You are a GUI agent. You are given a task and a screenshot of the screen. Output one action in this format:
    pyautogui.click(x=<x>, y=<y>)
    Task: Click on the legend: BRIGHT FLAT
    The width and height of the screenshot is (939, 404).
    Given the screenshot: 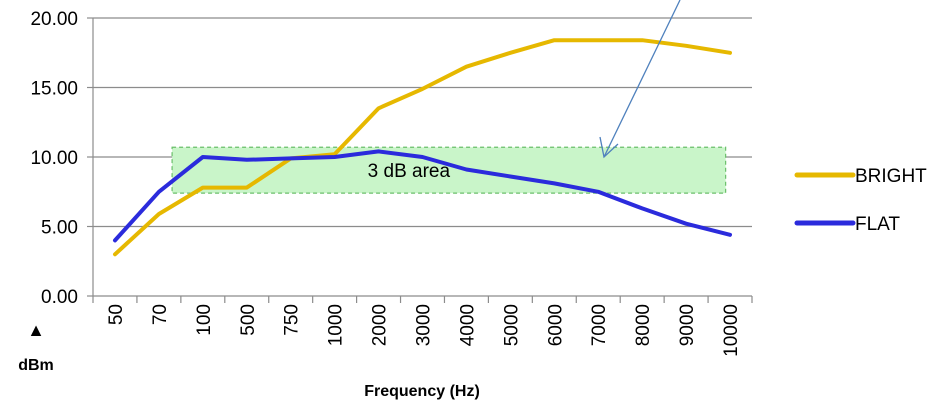 What is the action you would take?
    pyautogui.click(x=860, y=200)
    